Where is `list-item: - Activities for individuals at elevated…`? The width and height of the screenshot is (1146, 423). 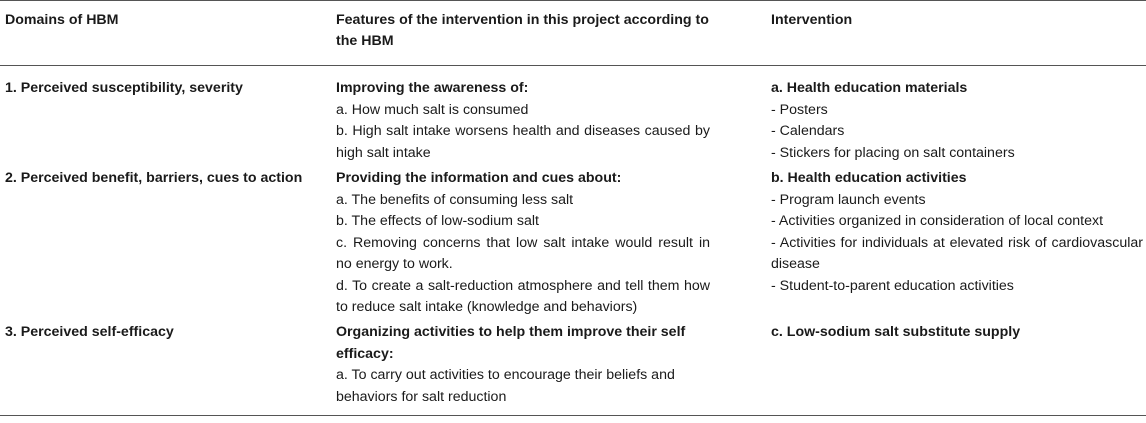
list-item: - Activities for individuals at elevated… is located at coordinates (957, 253).